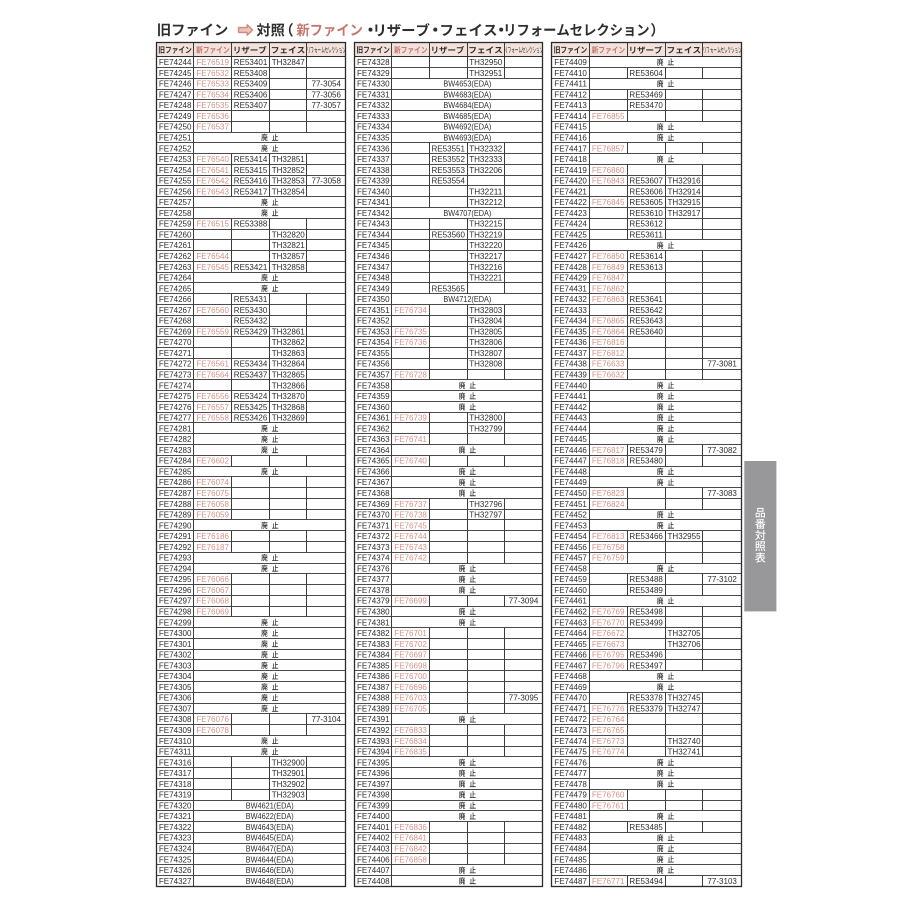 Image resolution: width=900 pixels, height=905 pixels. I want to click on svg-text: FE76745, so click(410, 525).